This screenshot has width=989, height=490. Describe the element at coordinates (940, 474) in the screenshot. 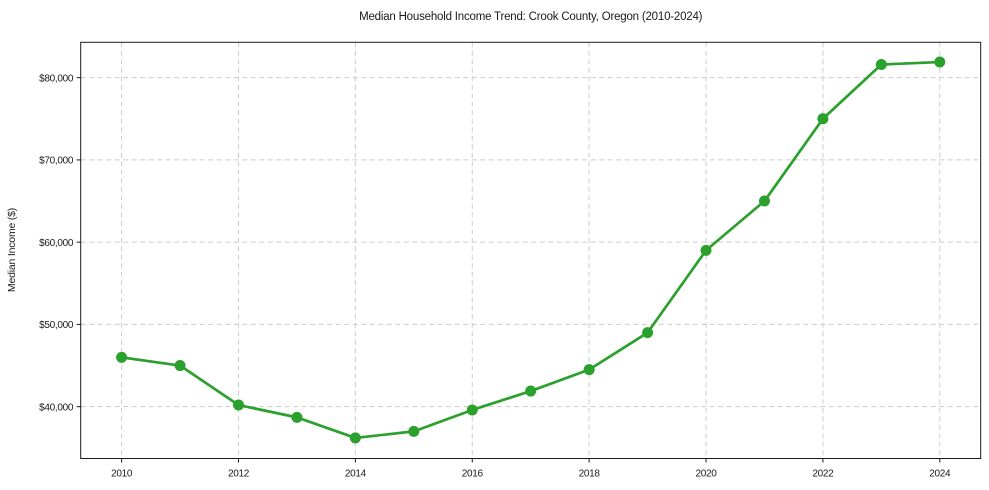

I see `x-tick-label: 2024` at that location.